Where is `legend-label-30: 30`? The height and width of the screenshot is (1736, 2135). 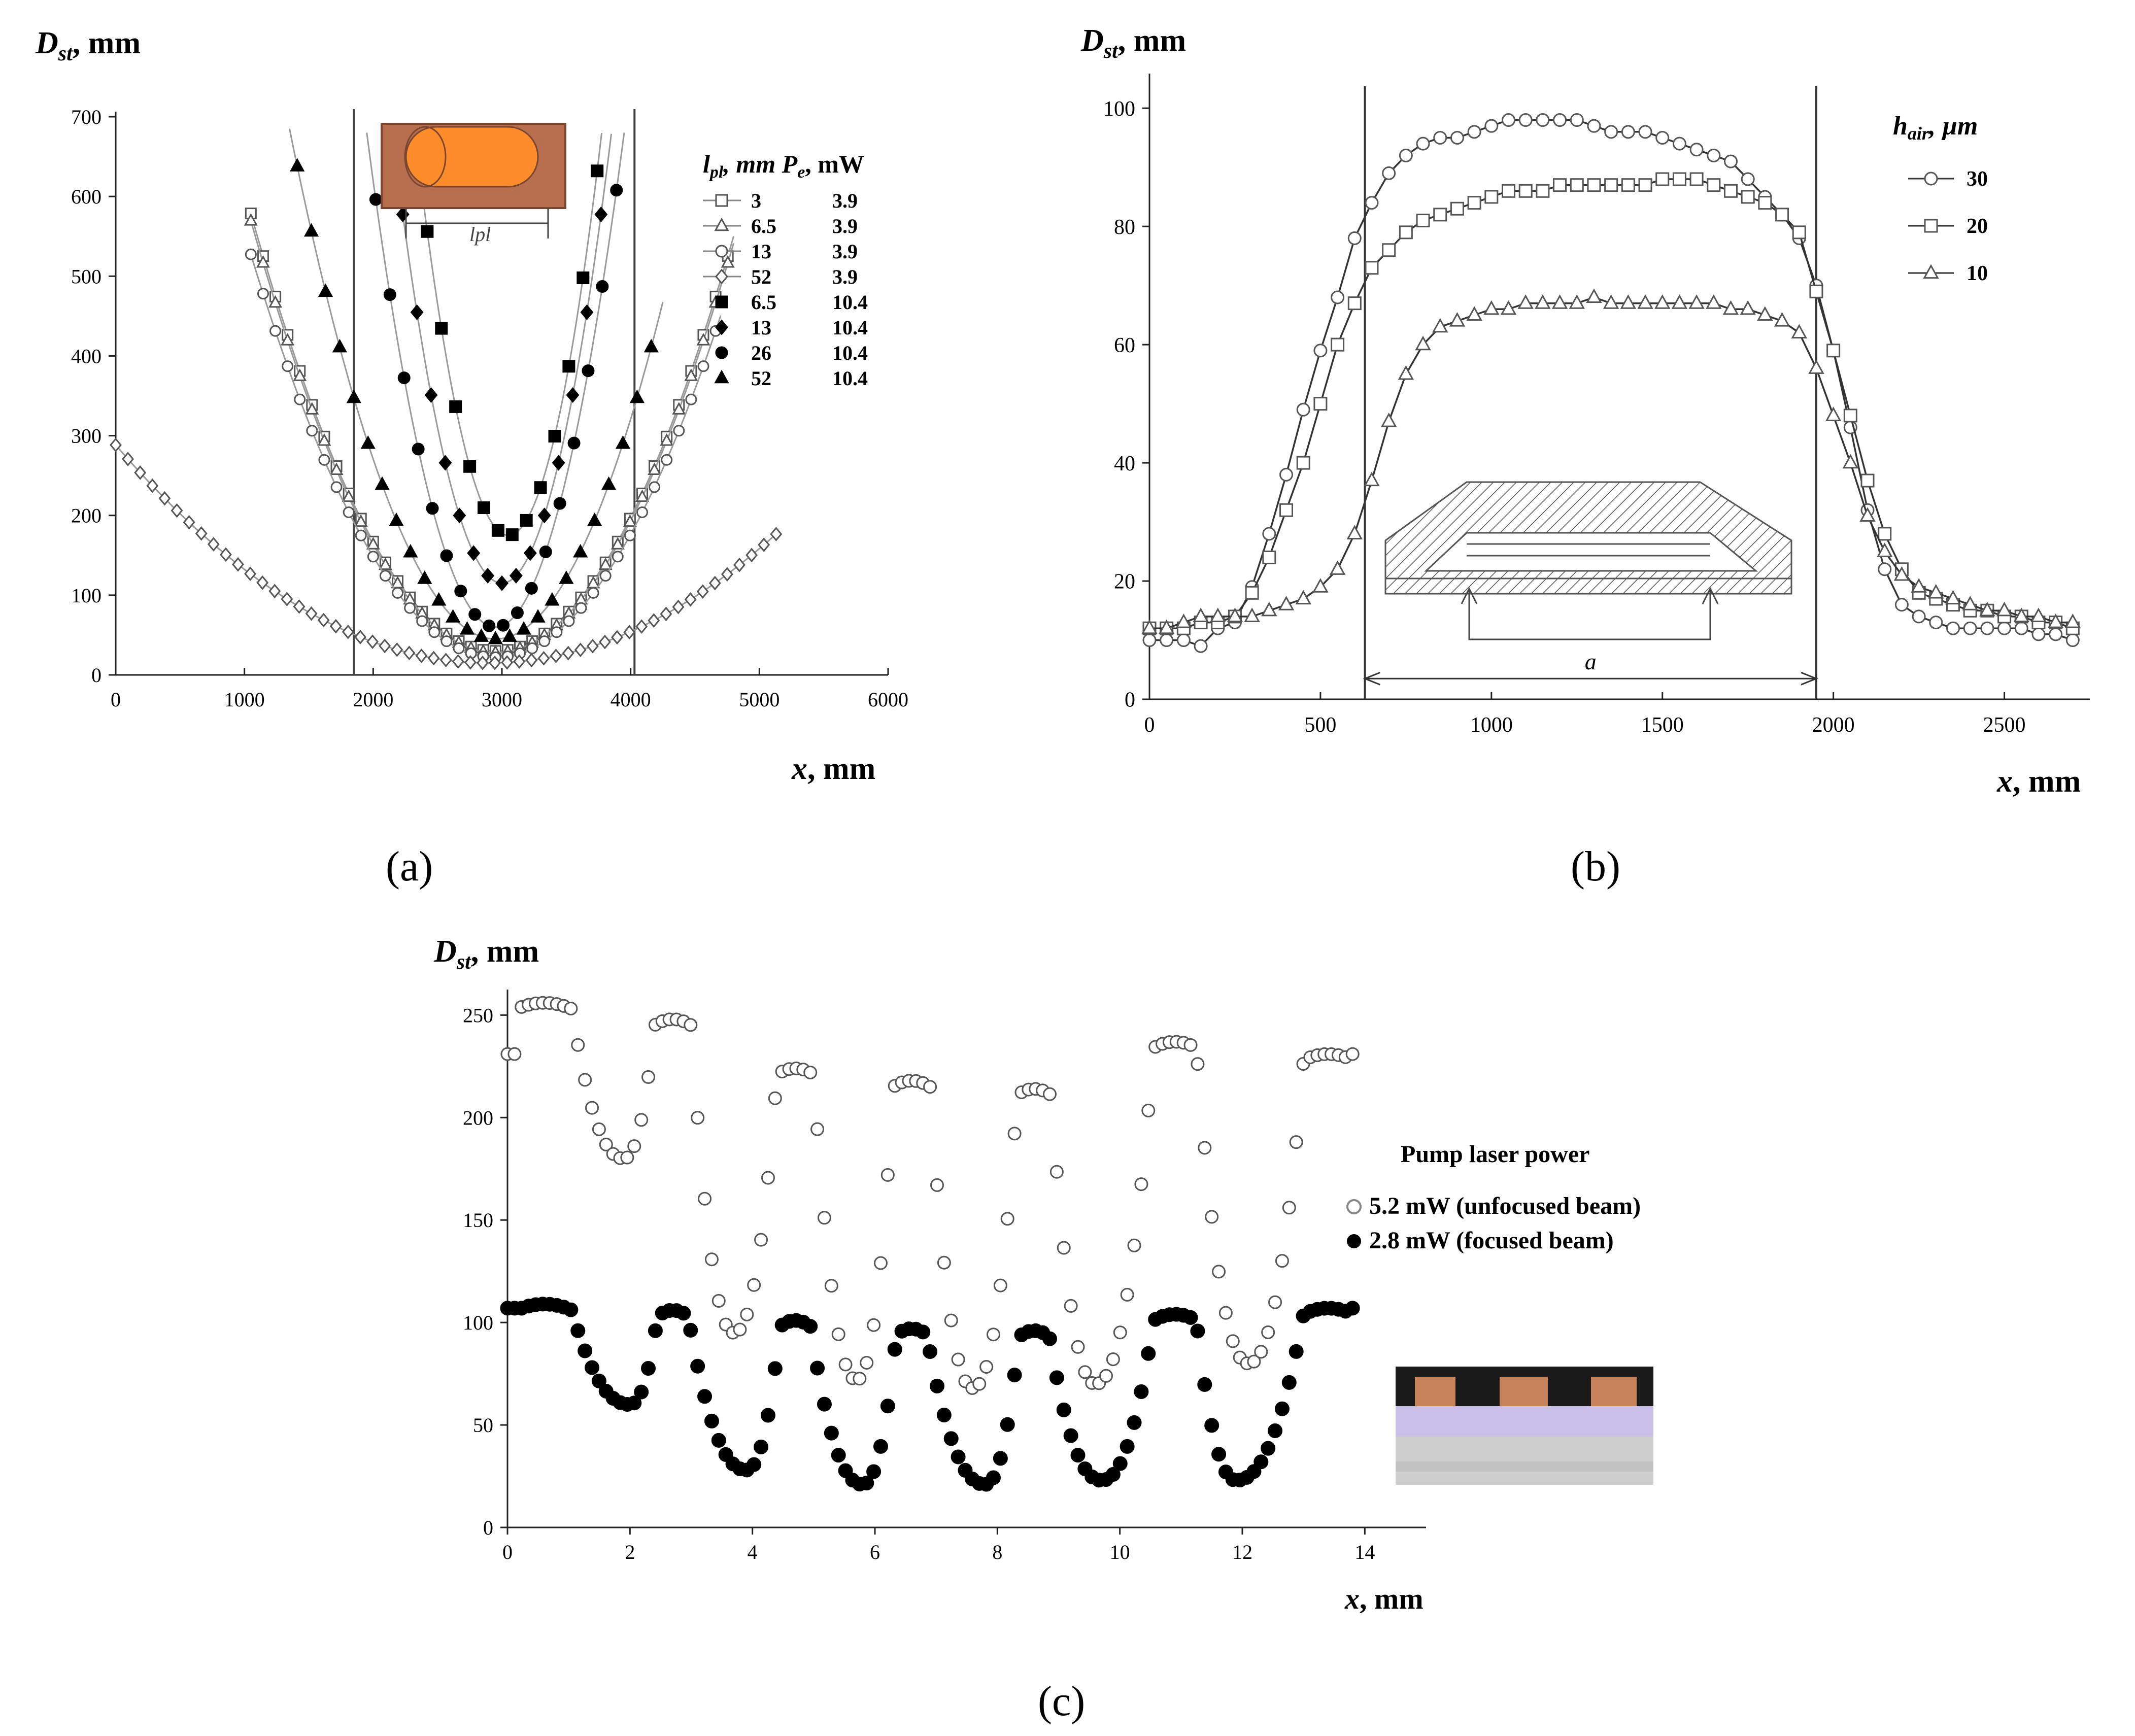
legend-label-30: 30 is located at coordinates (1977, 179).